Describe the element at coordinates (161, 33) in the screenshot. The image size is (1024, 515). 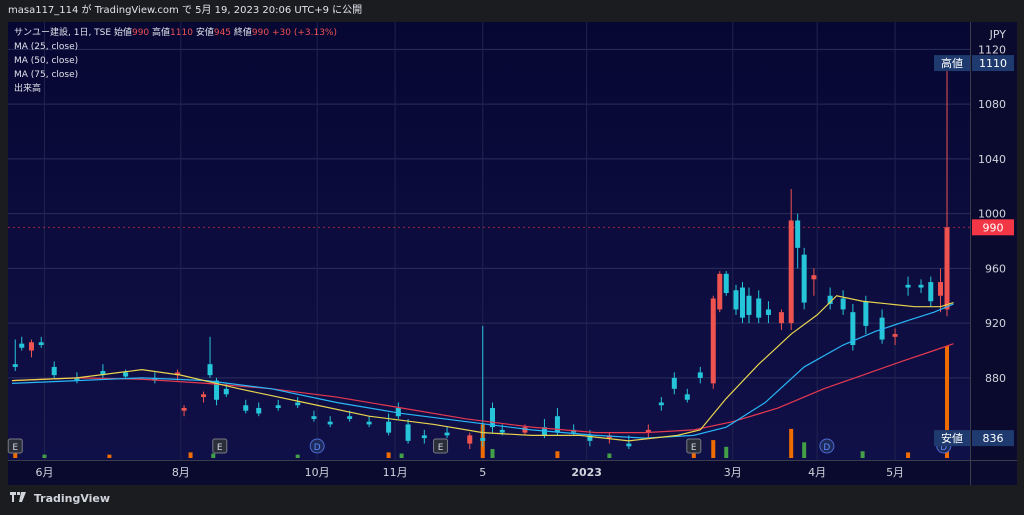
I see `high-label: 高値` at that location.